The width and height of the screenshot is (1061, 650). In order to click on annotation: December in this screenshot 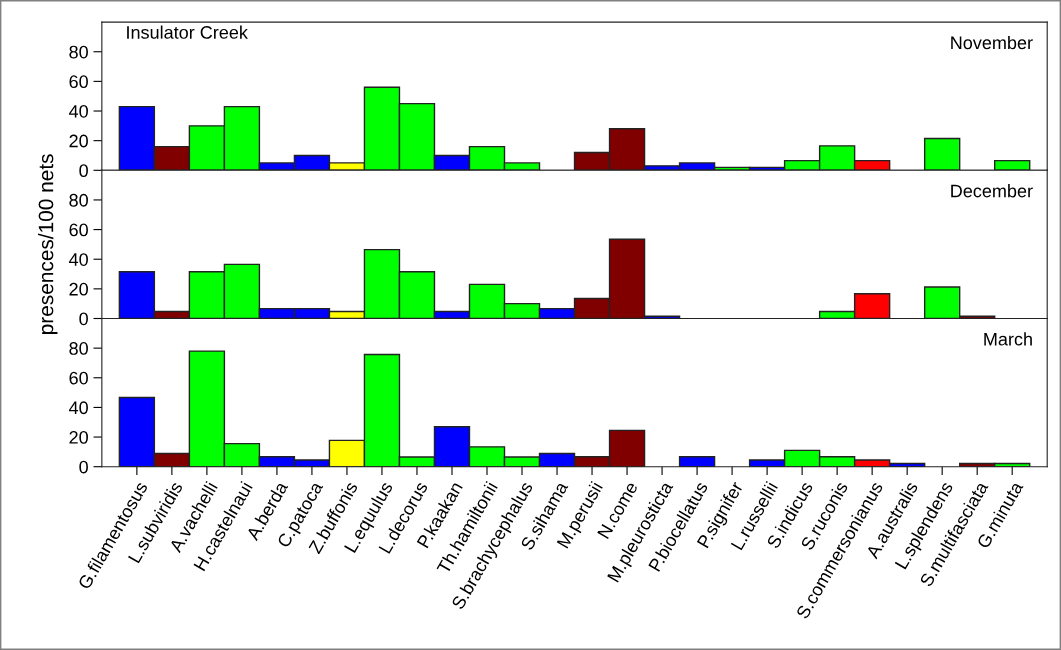, I will do `click(992, 191)`.